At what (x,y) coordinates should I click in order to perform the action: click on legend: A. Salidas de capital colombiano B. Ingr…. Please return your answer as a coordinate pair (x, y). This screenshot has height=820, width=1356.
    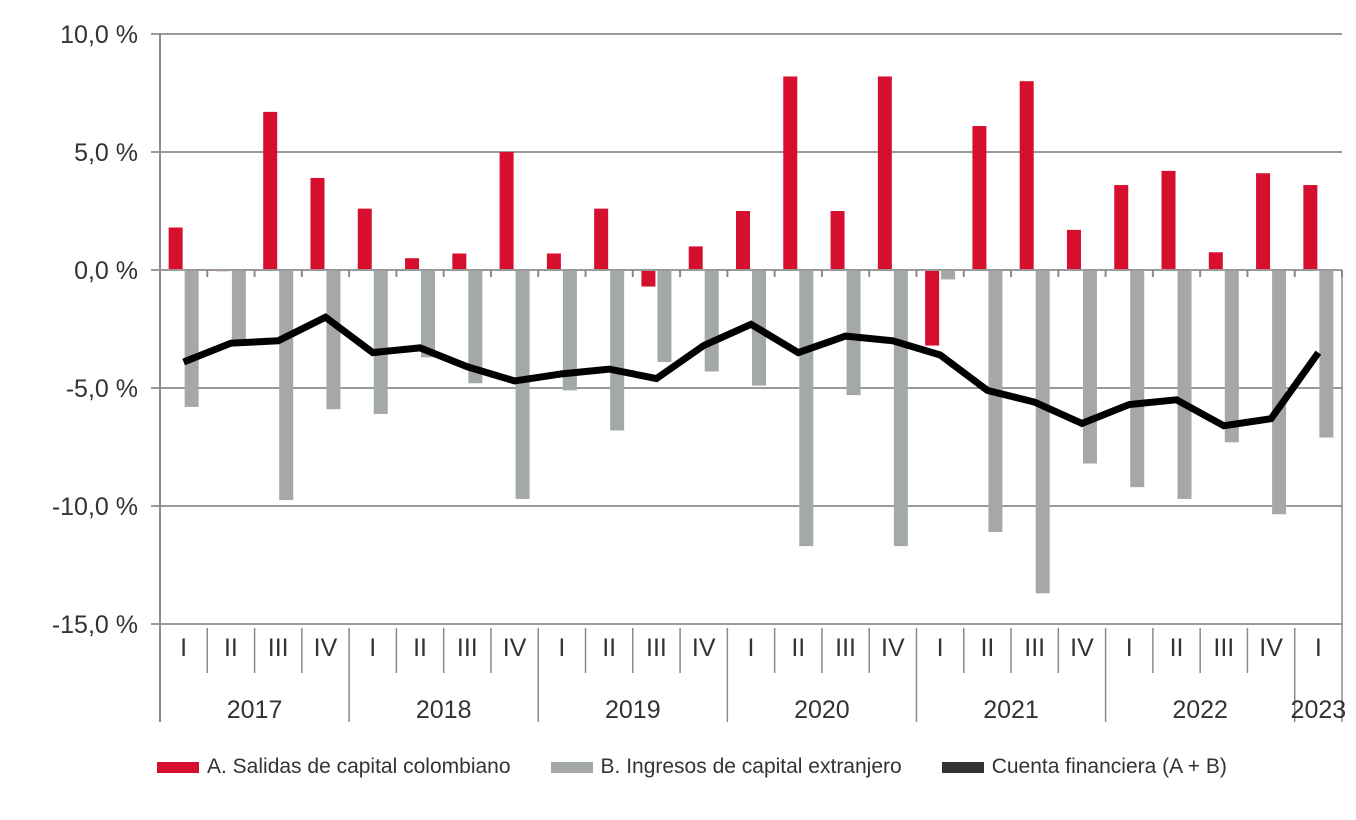
    Looking at the image, I should click on (692, 767).